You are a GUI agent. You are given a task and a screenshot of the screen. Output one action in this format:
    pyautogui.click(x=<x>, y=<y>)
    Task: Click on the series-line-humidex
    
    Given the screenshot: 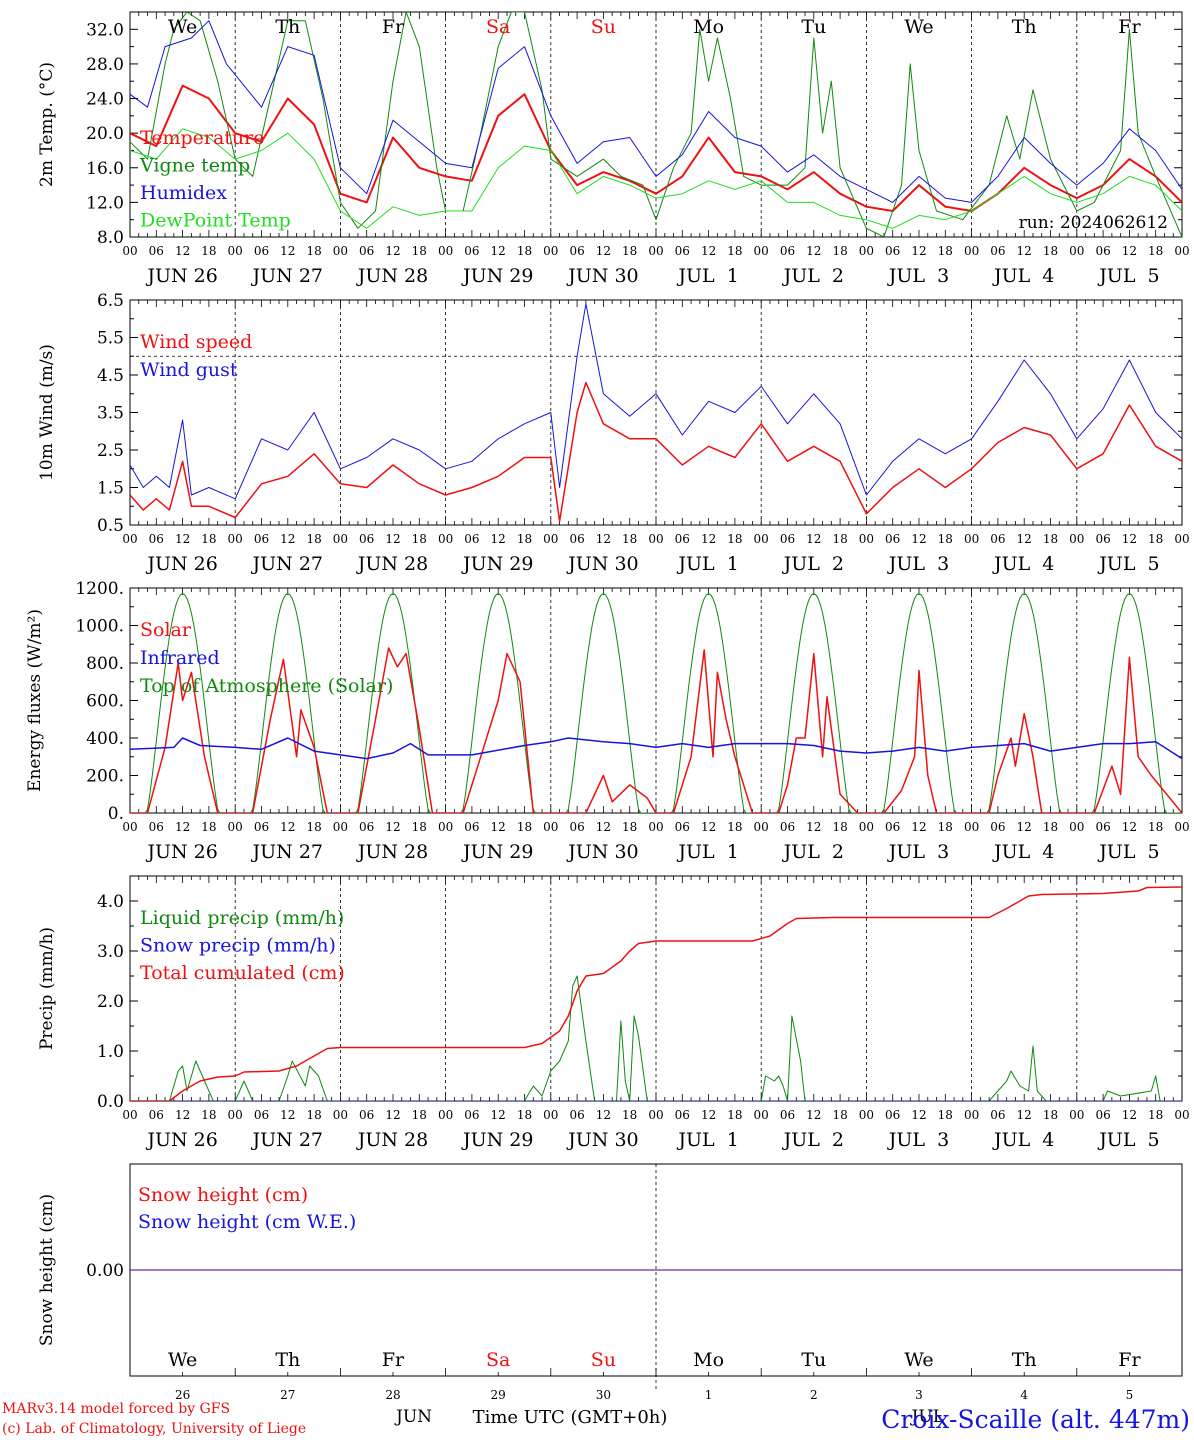 What is the action you would take?
    pyautogui.click(x=656, y=111)
    